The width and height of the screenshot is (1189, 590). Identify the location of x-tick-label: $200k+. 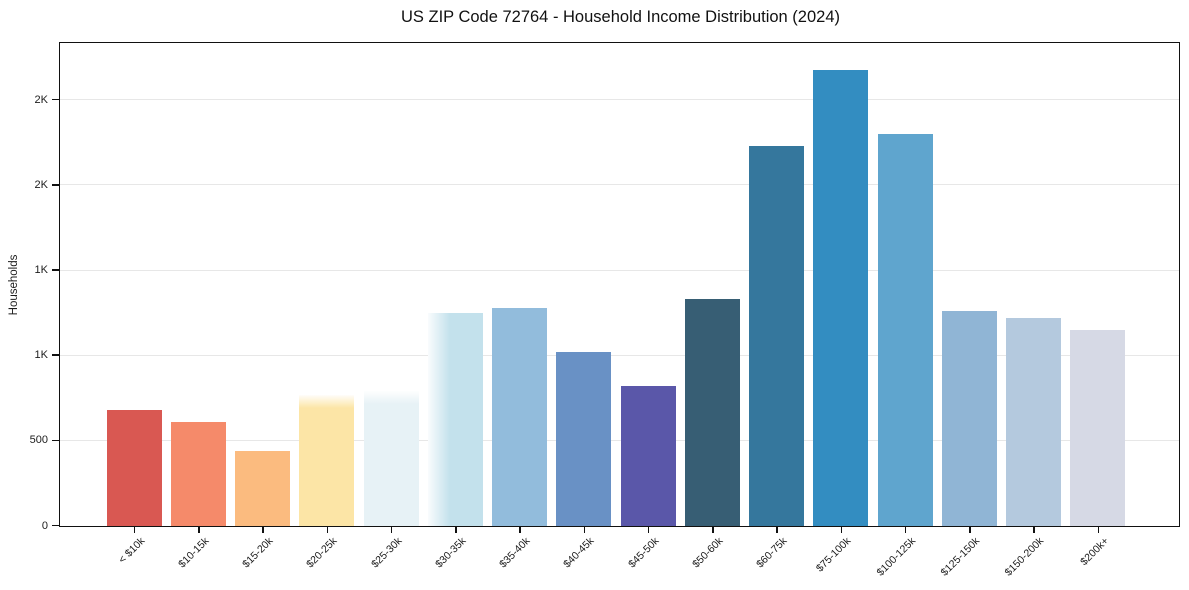
(1094, 551).